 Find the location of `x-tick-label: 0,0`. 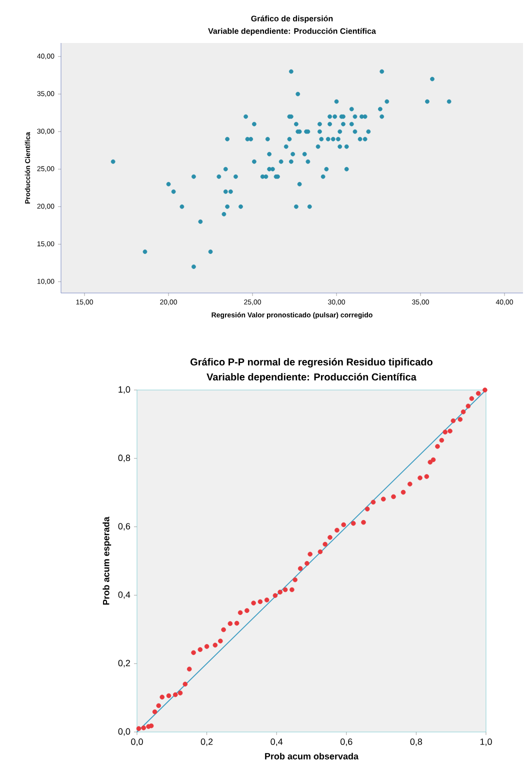

x-tick-label: 0,0 is located at coordinates (137, 742).